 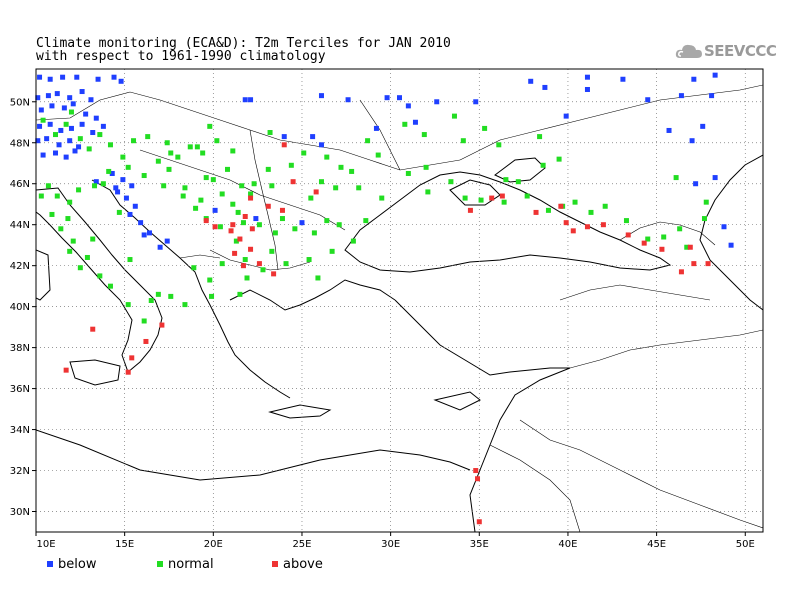 I want to click on y-tick-label: 34N, so click(x=20, y=430).